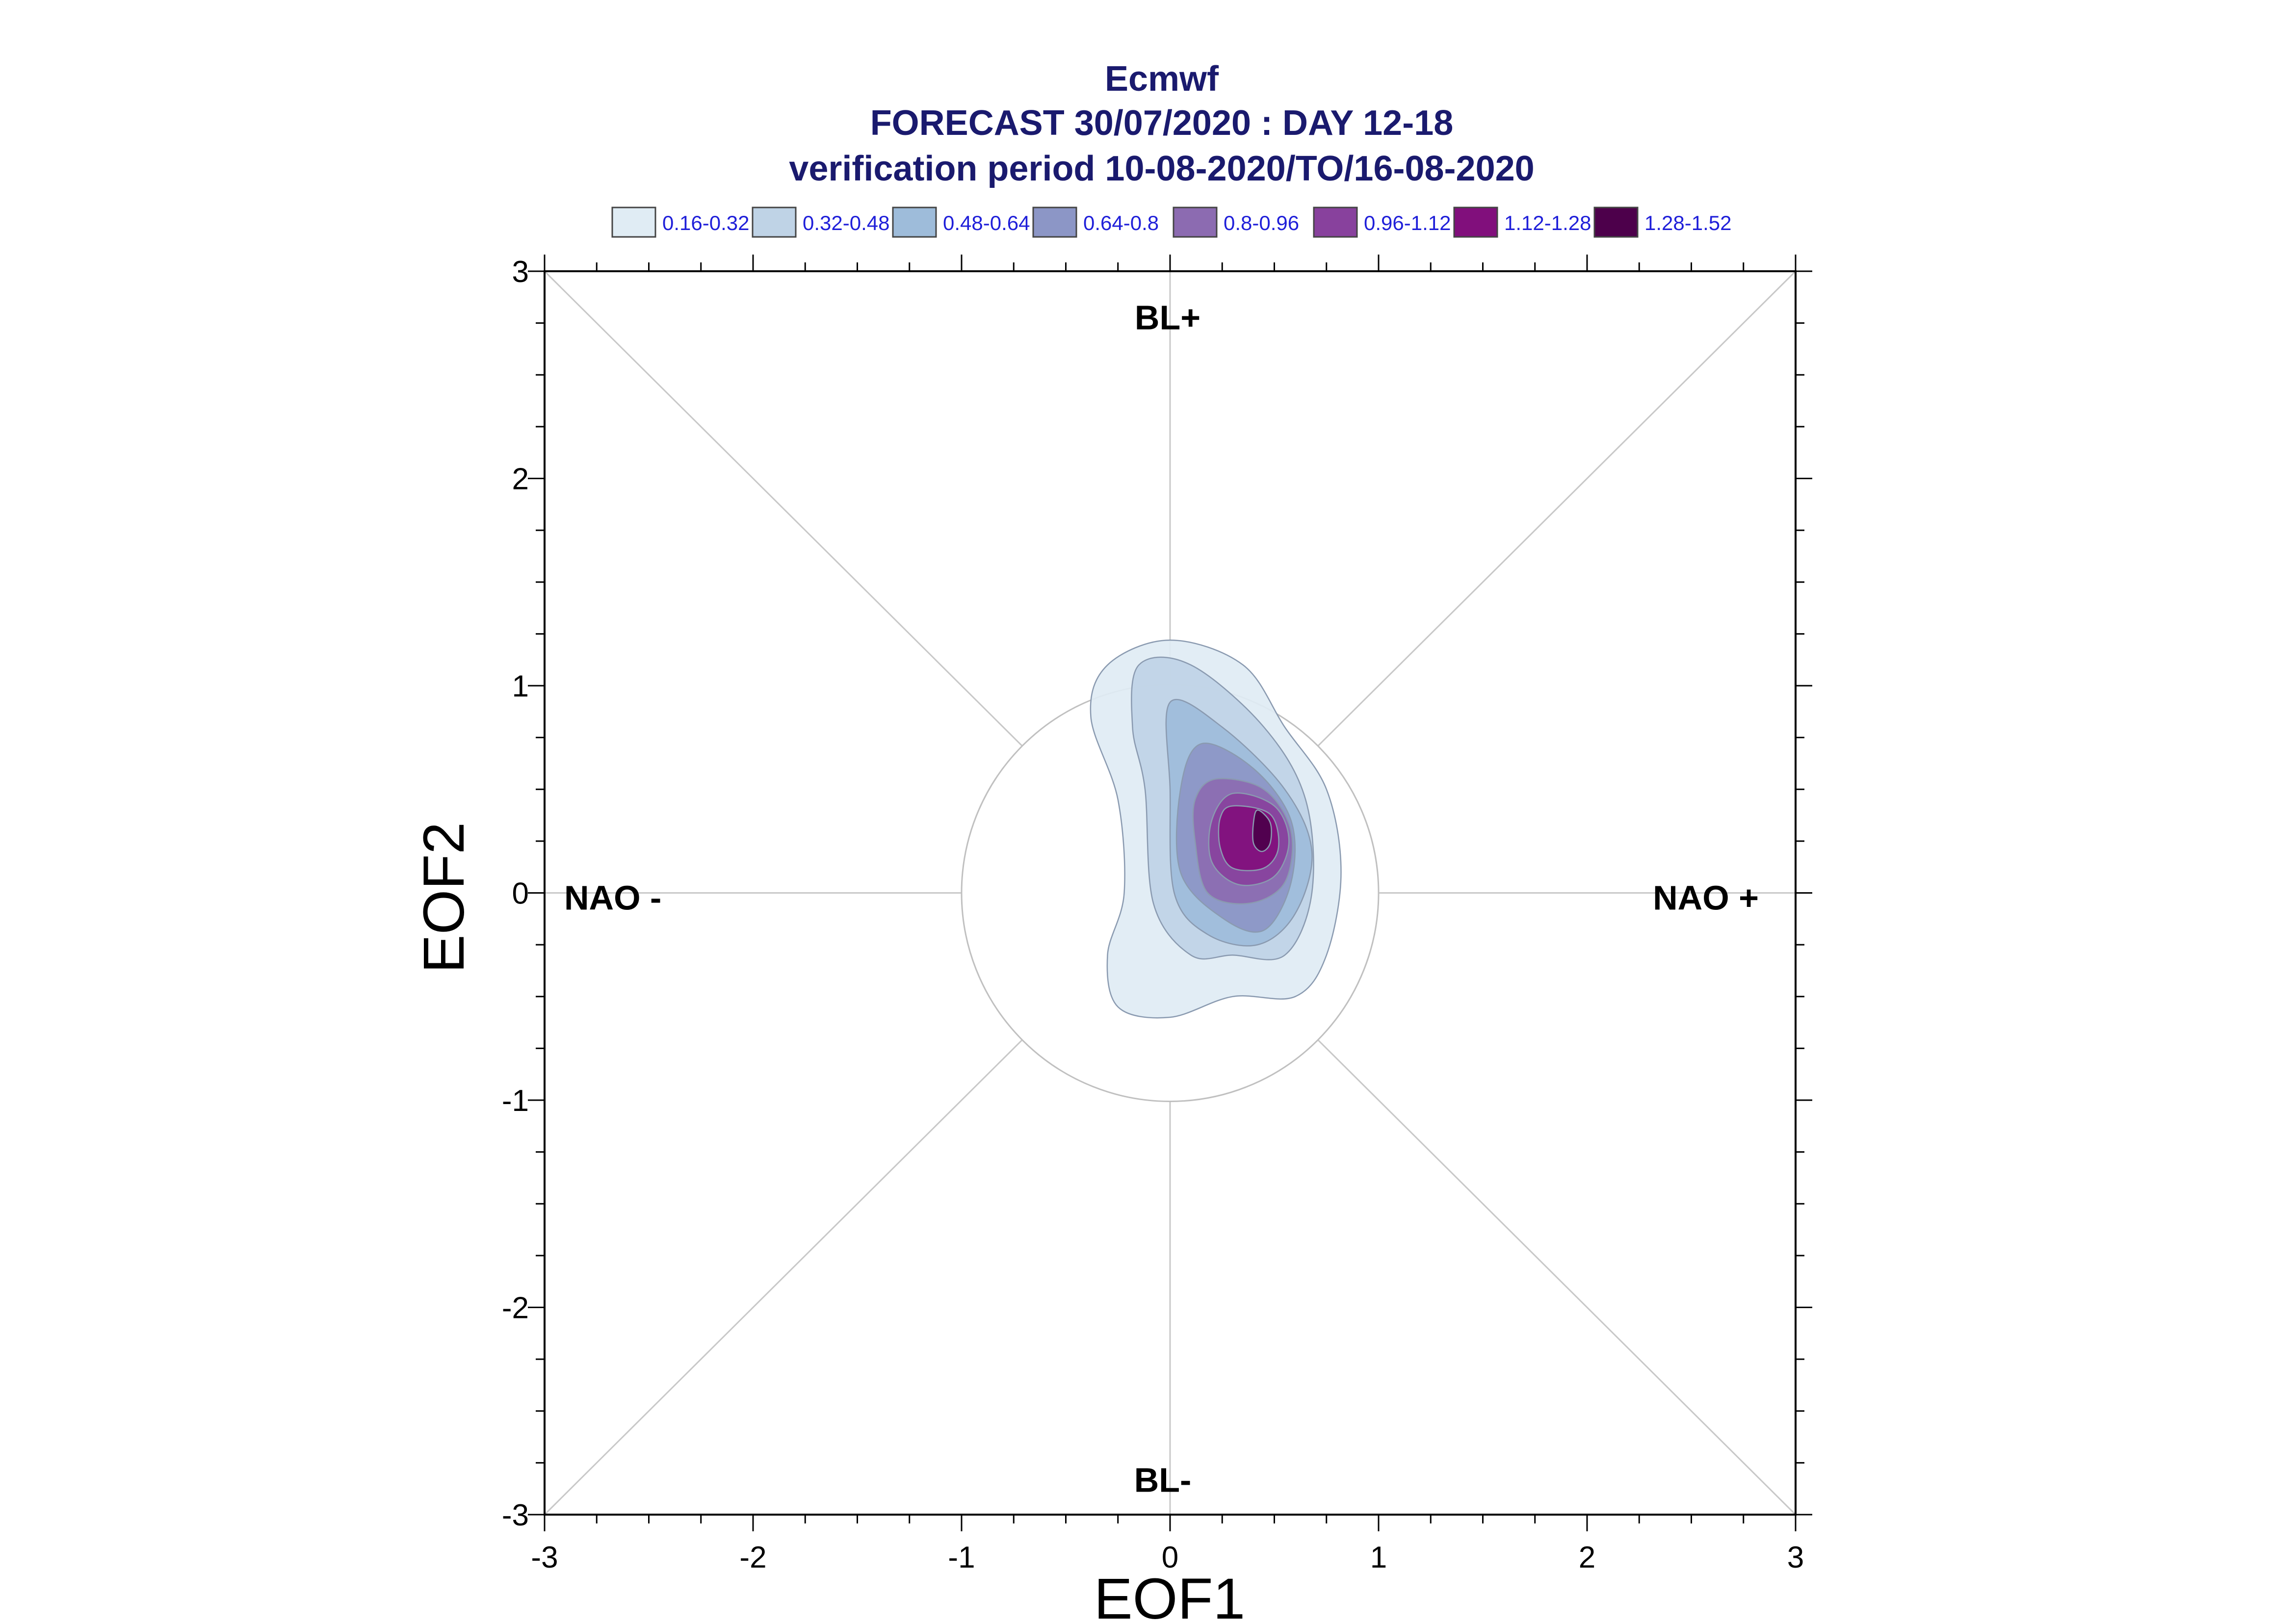 The height and width of the screenshot is (1624, 2295). I want to click on title-line-1: Ecmwf, so click(1162, 79).